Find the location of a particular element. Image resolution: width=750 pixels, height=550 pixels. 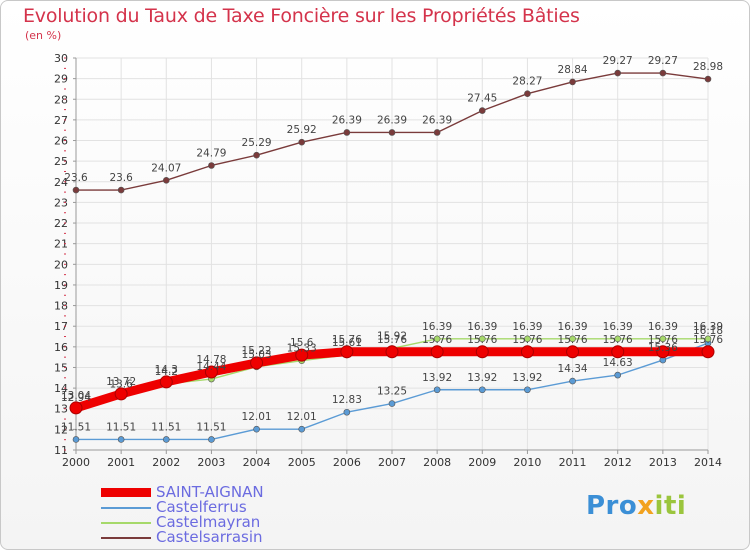

data-label-castelsarrasin: 24.79 is located at coordinates (211, 153).